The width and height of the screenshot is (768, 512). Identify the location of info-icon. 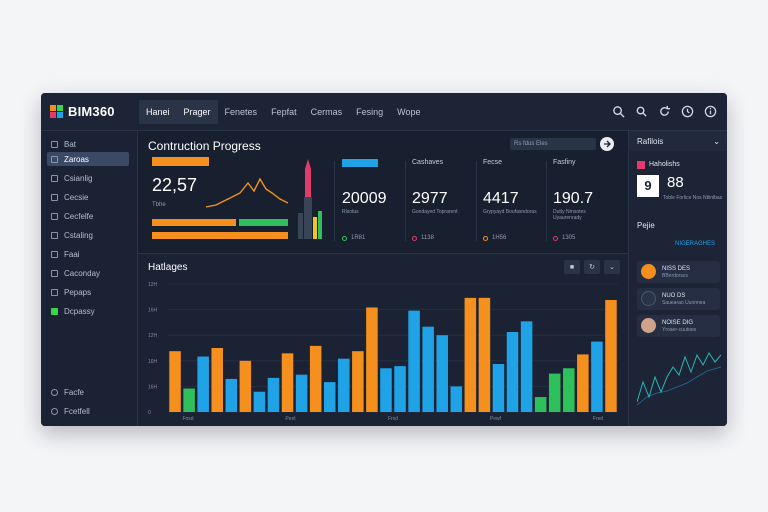
(710, 111).